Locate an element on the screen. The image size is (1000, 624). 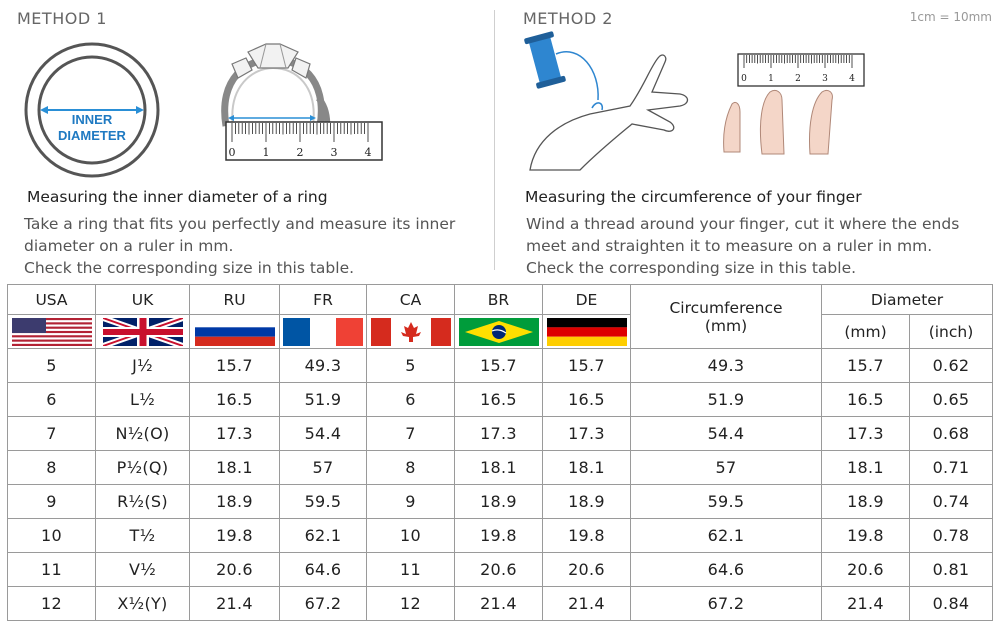
cell-uk: X½(Y) is located at coordinates (142, 603).